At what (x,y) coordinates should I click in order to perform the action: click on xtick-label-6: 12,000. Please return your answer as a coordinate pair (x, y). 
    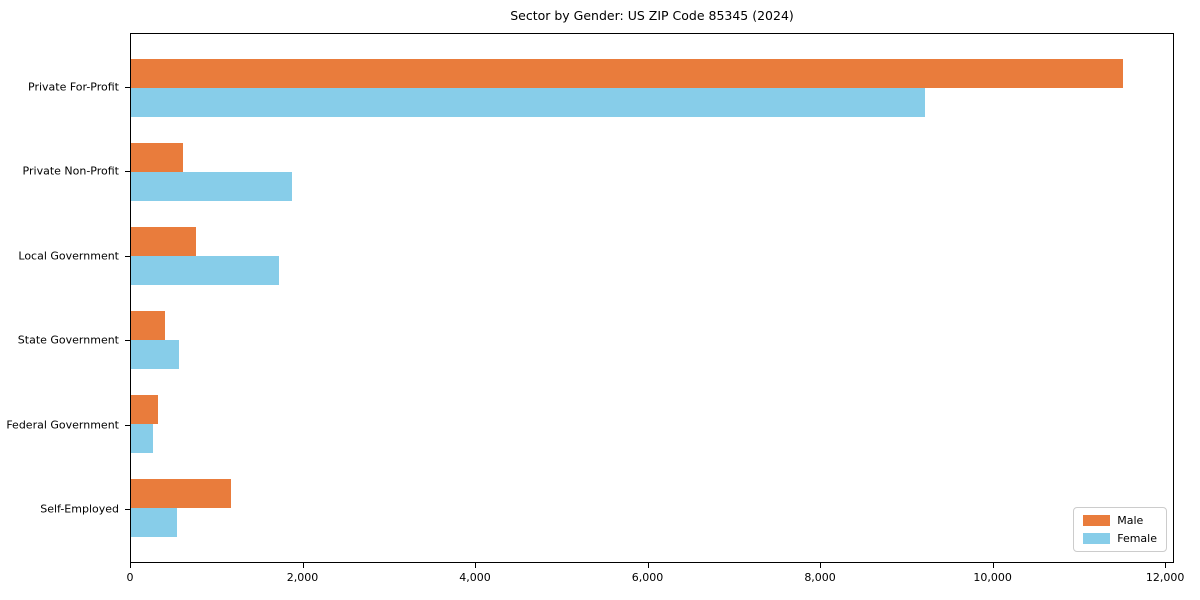
    Looking at the image, I should click on (1165, 577).